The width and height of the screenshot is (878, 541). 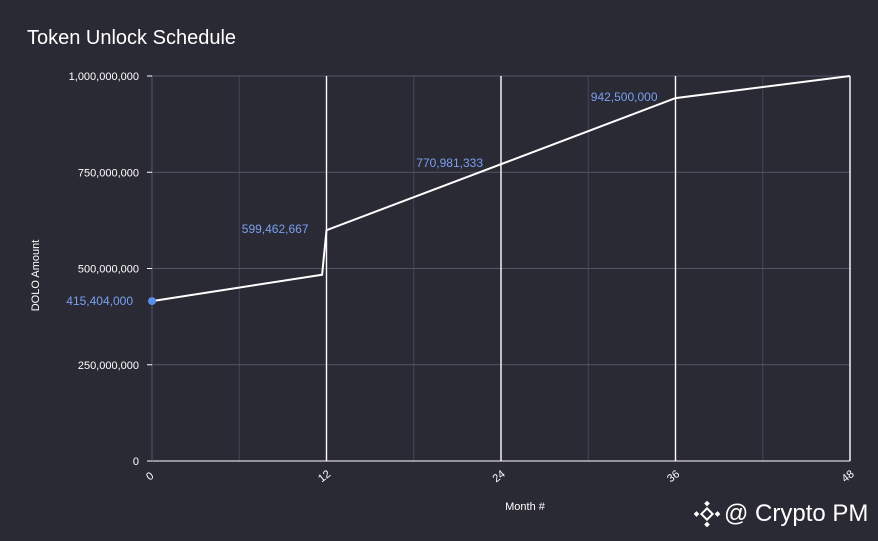 What do you see at coordinates (150, 476) in the screenshot?
I see `x-tick-label: 0` at bounding box center [150, 476].